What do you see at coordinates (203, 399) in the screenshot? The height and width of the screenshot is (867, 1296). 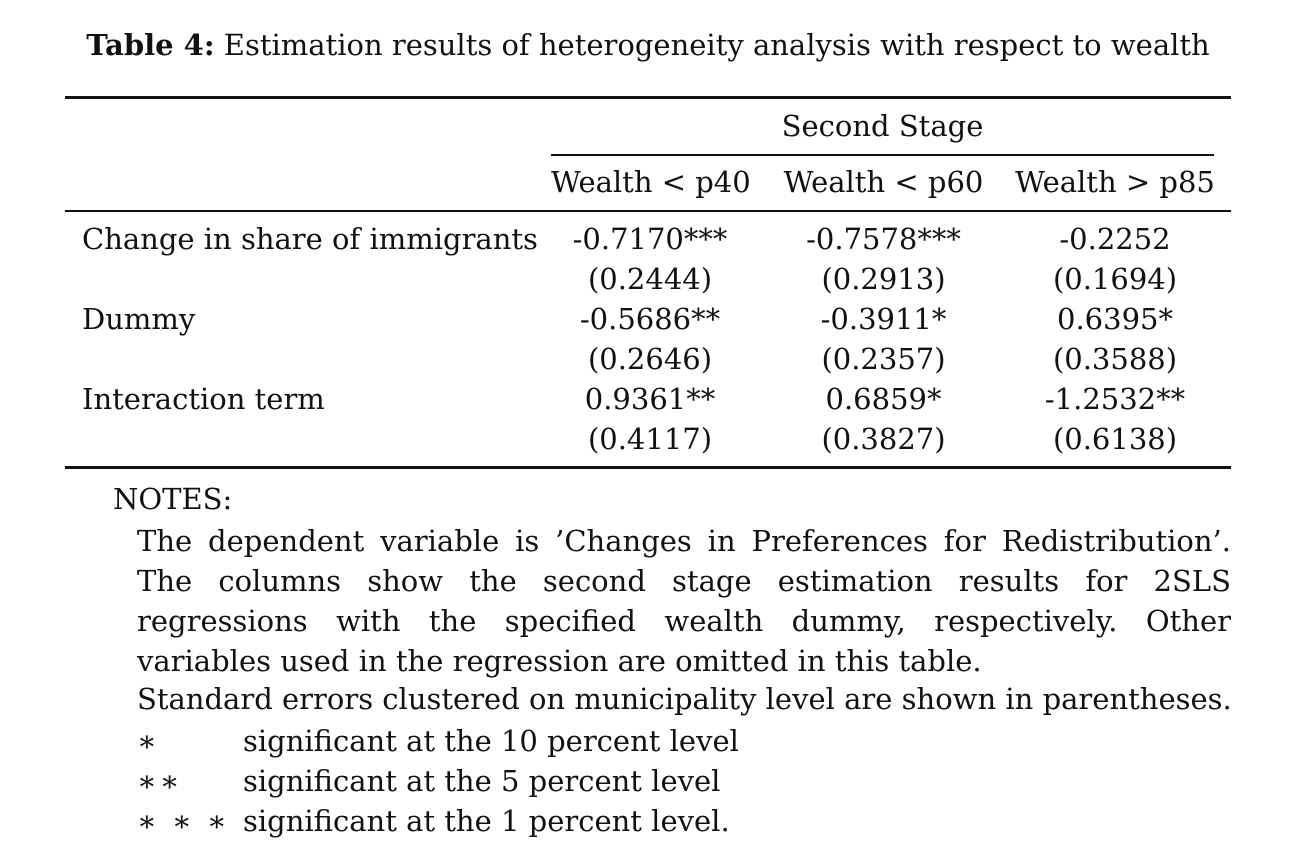 I see `row-label-interaction: Interaction term` at bounding box center [203, 399].